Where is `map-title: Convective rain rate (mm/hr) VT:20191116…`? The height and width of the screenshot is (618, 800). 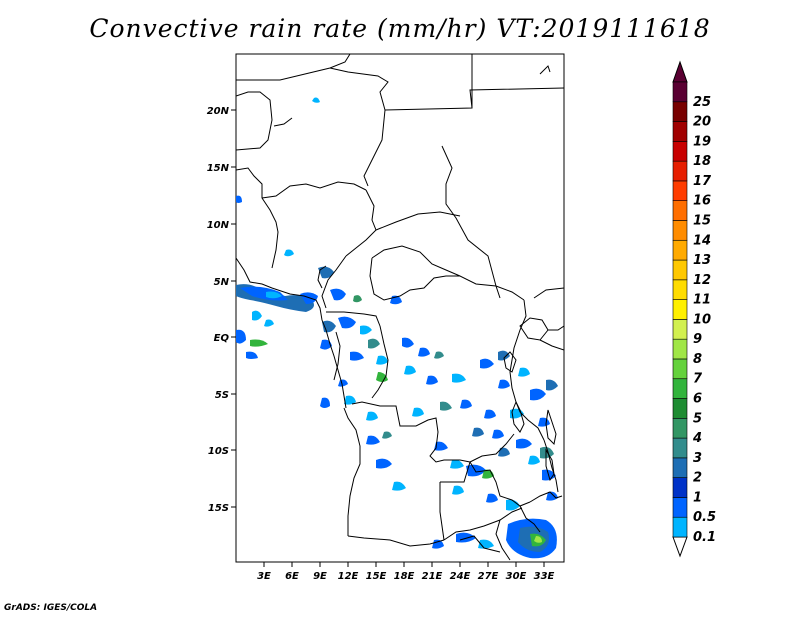 map-title: Convective rain rate (mm/hr) VT:20191116… is located at coordinates (400, 28).